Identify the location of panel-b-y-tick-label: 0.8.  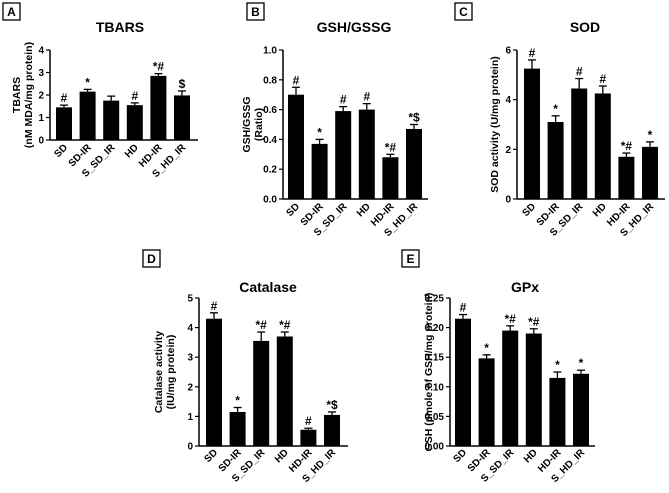
(270, 80).